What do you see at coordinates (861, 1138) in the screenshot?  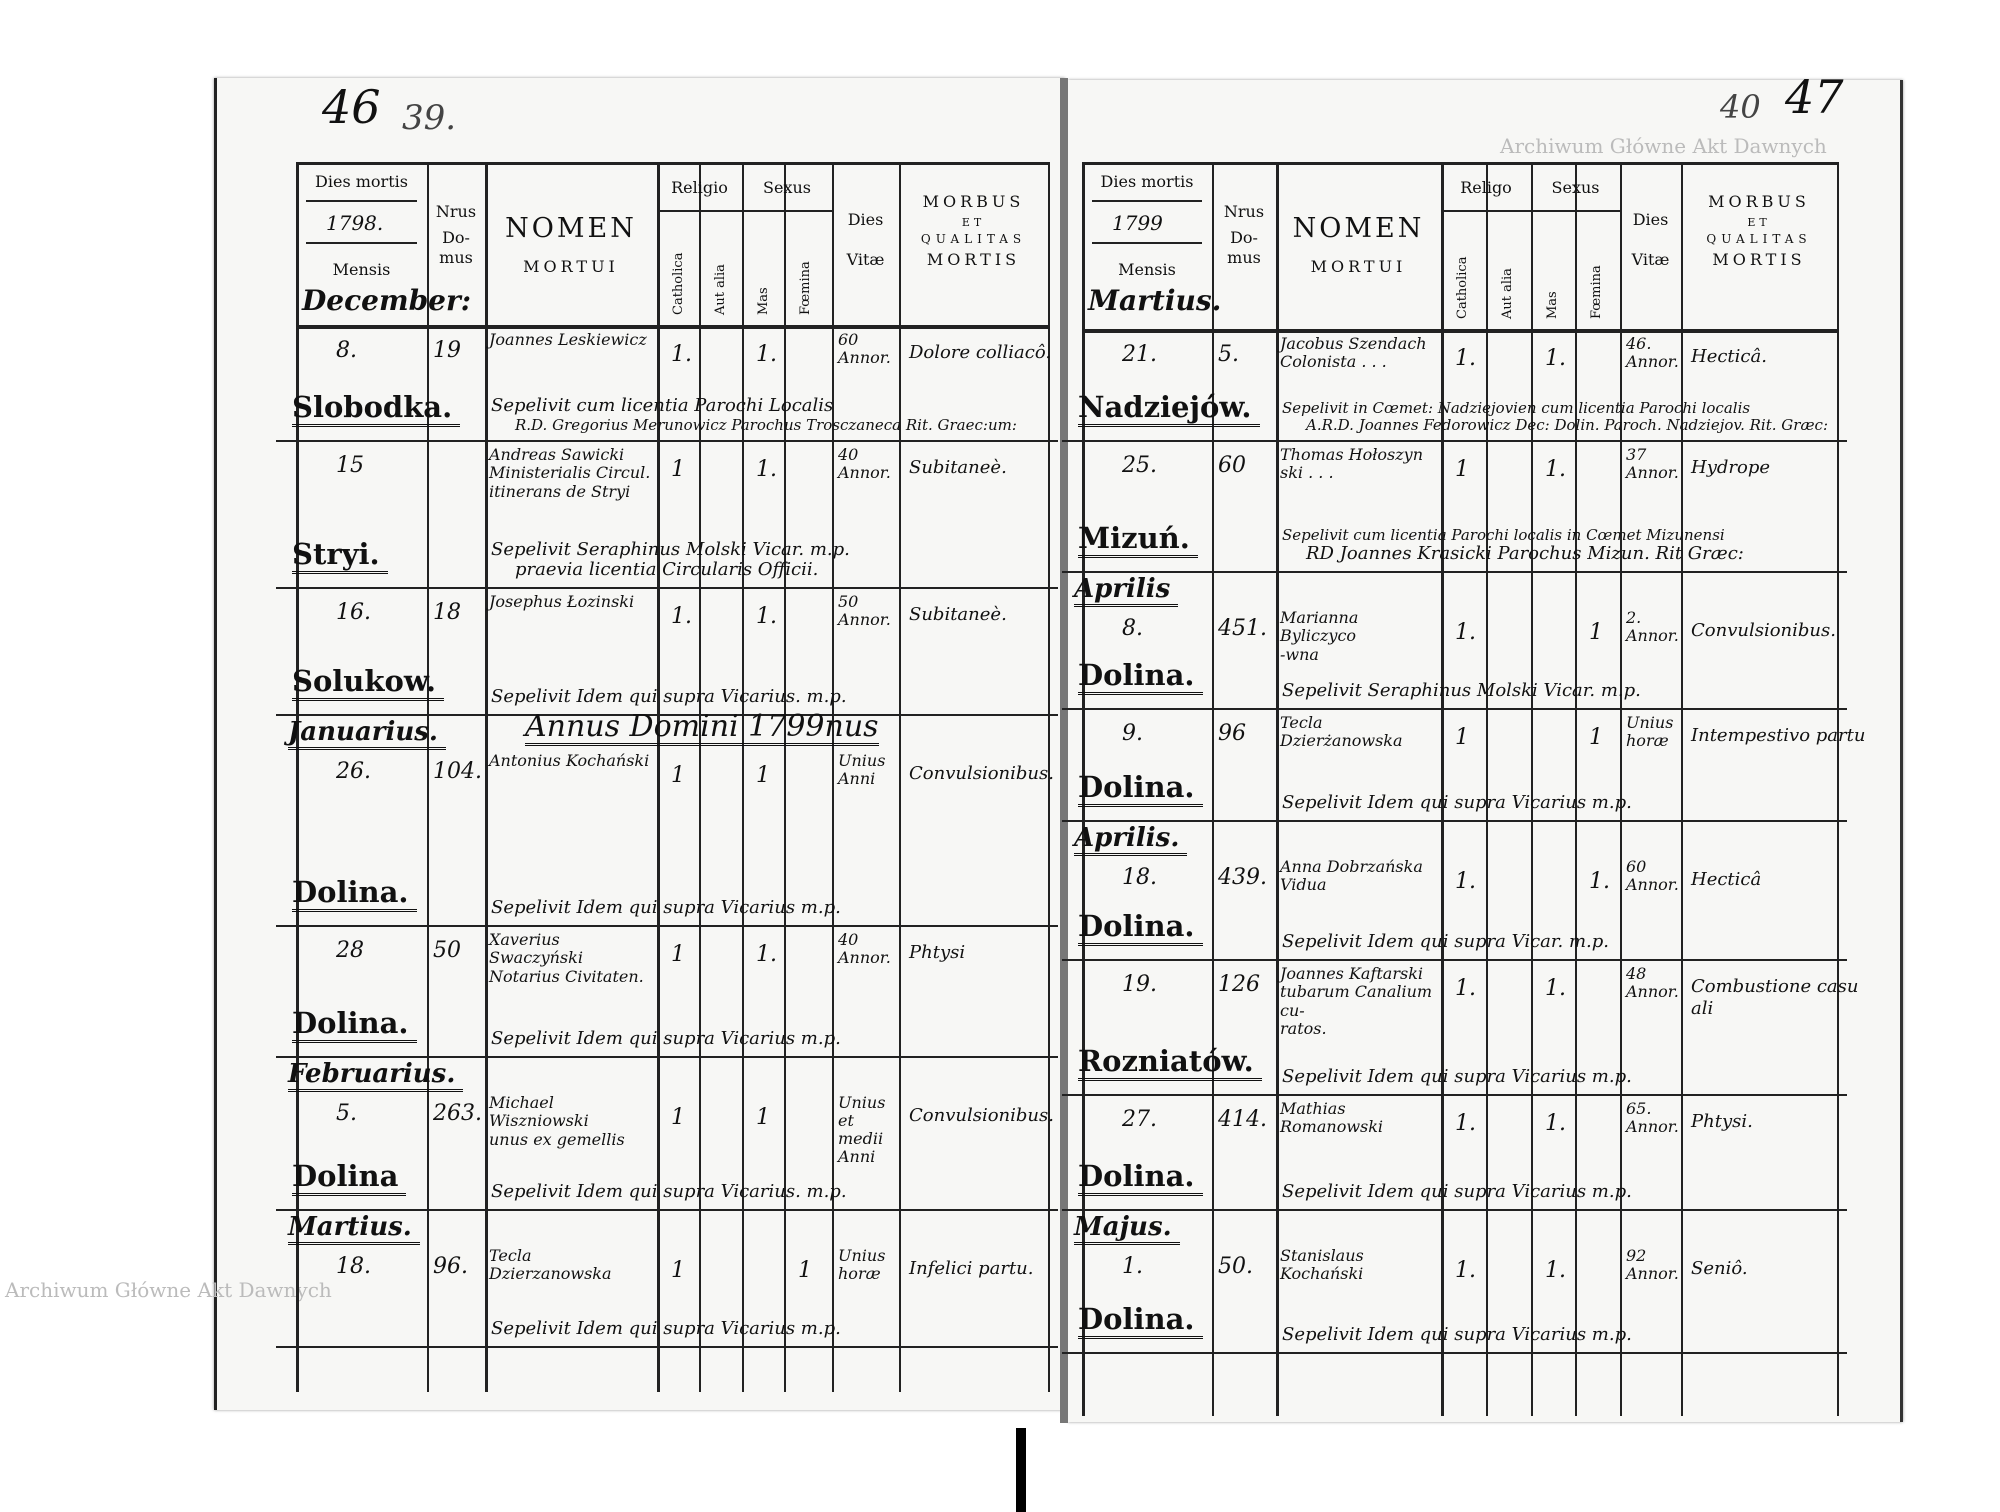 I see `age-at-death: medii` at bounding box center [861, 1138].